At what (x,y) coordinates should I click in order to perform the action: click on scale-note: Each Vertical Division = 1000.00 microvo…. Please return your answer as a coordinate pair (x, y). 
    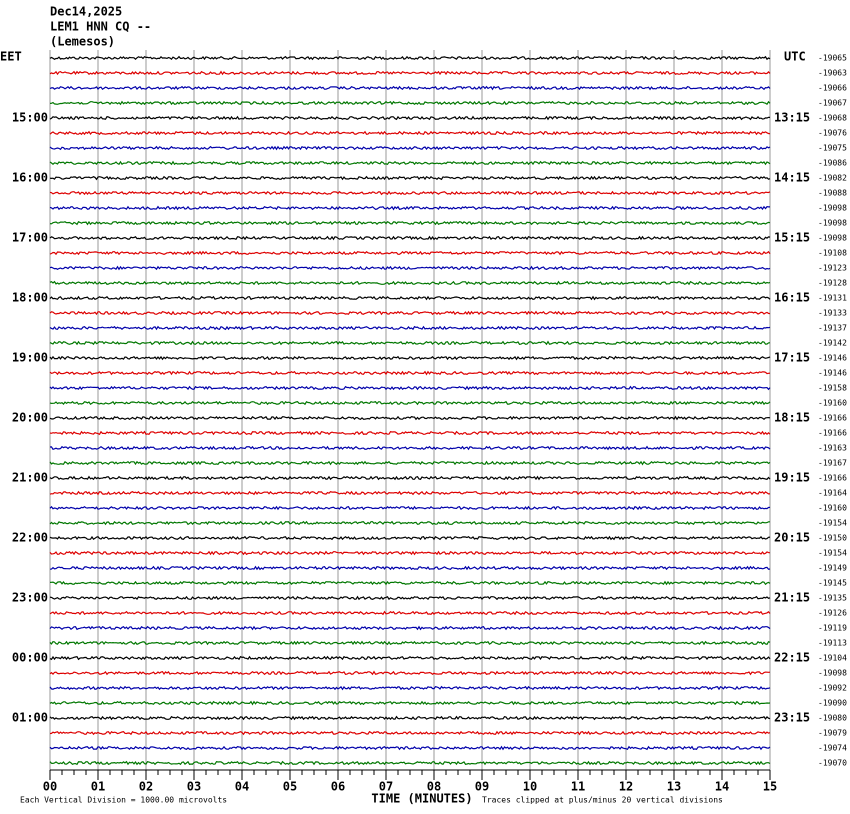
    Looking at the image, I should click on (123, 800).